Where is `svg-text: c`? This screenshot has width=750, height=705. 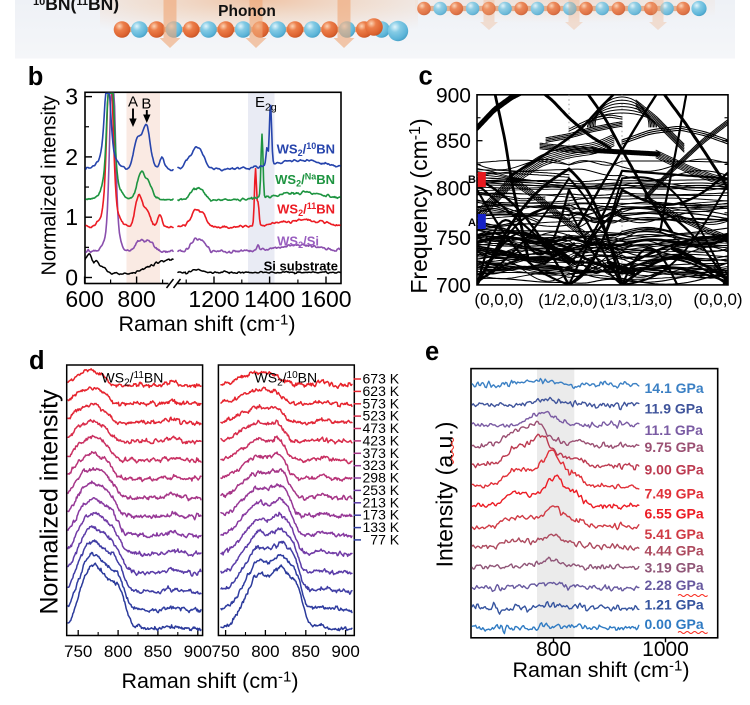
svg-text: c is located at coordinates (426, 77).